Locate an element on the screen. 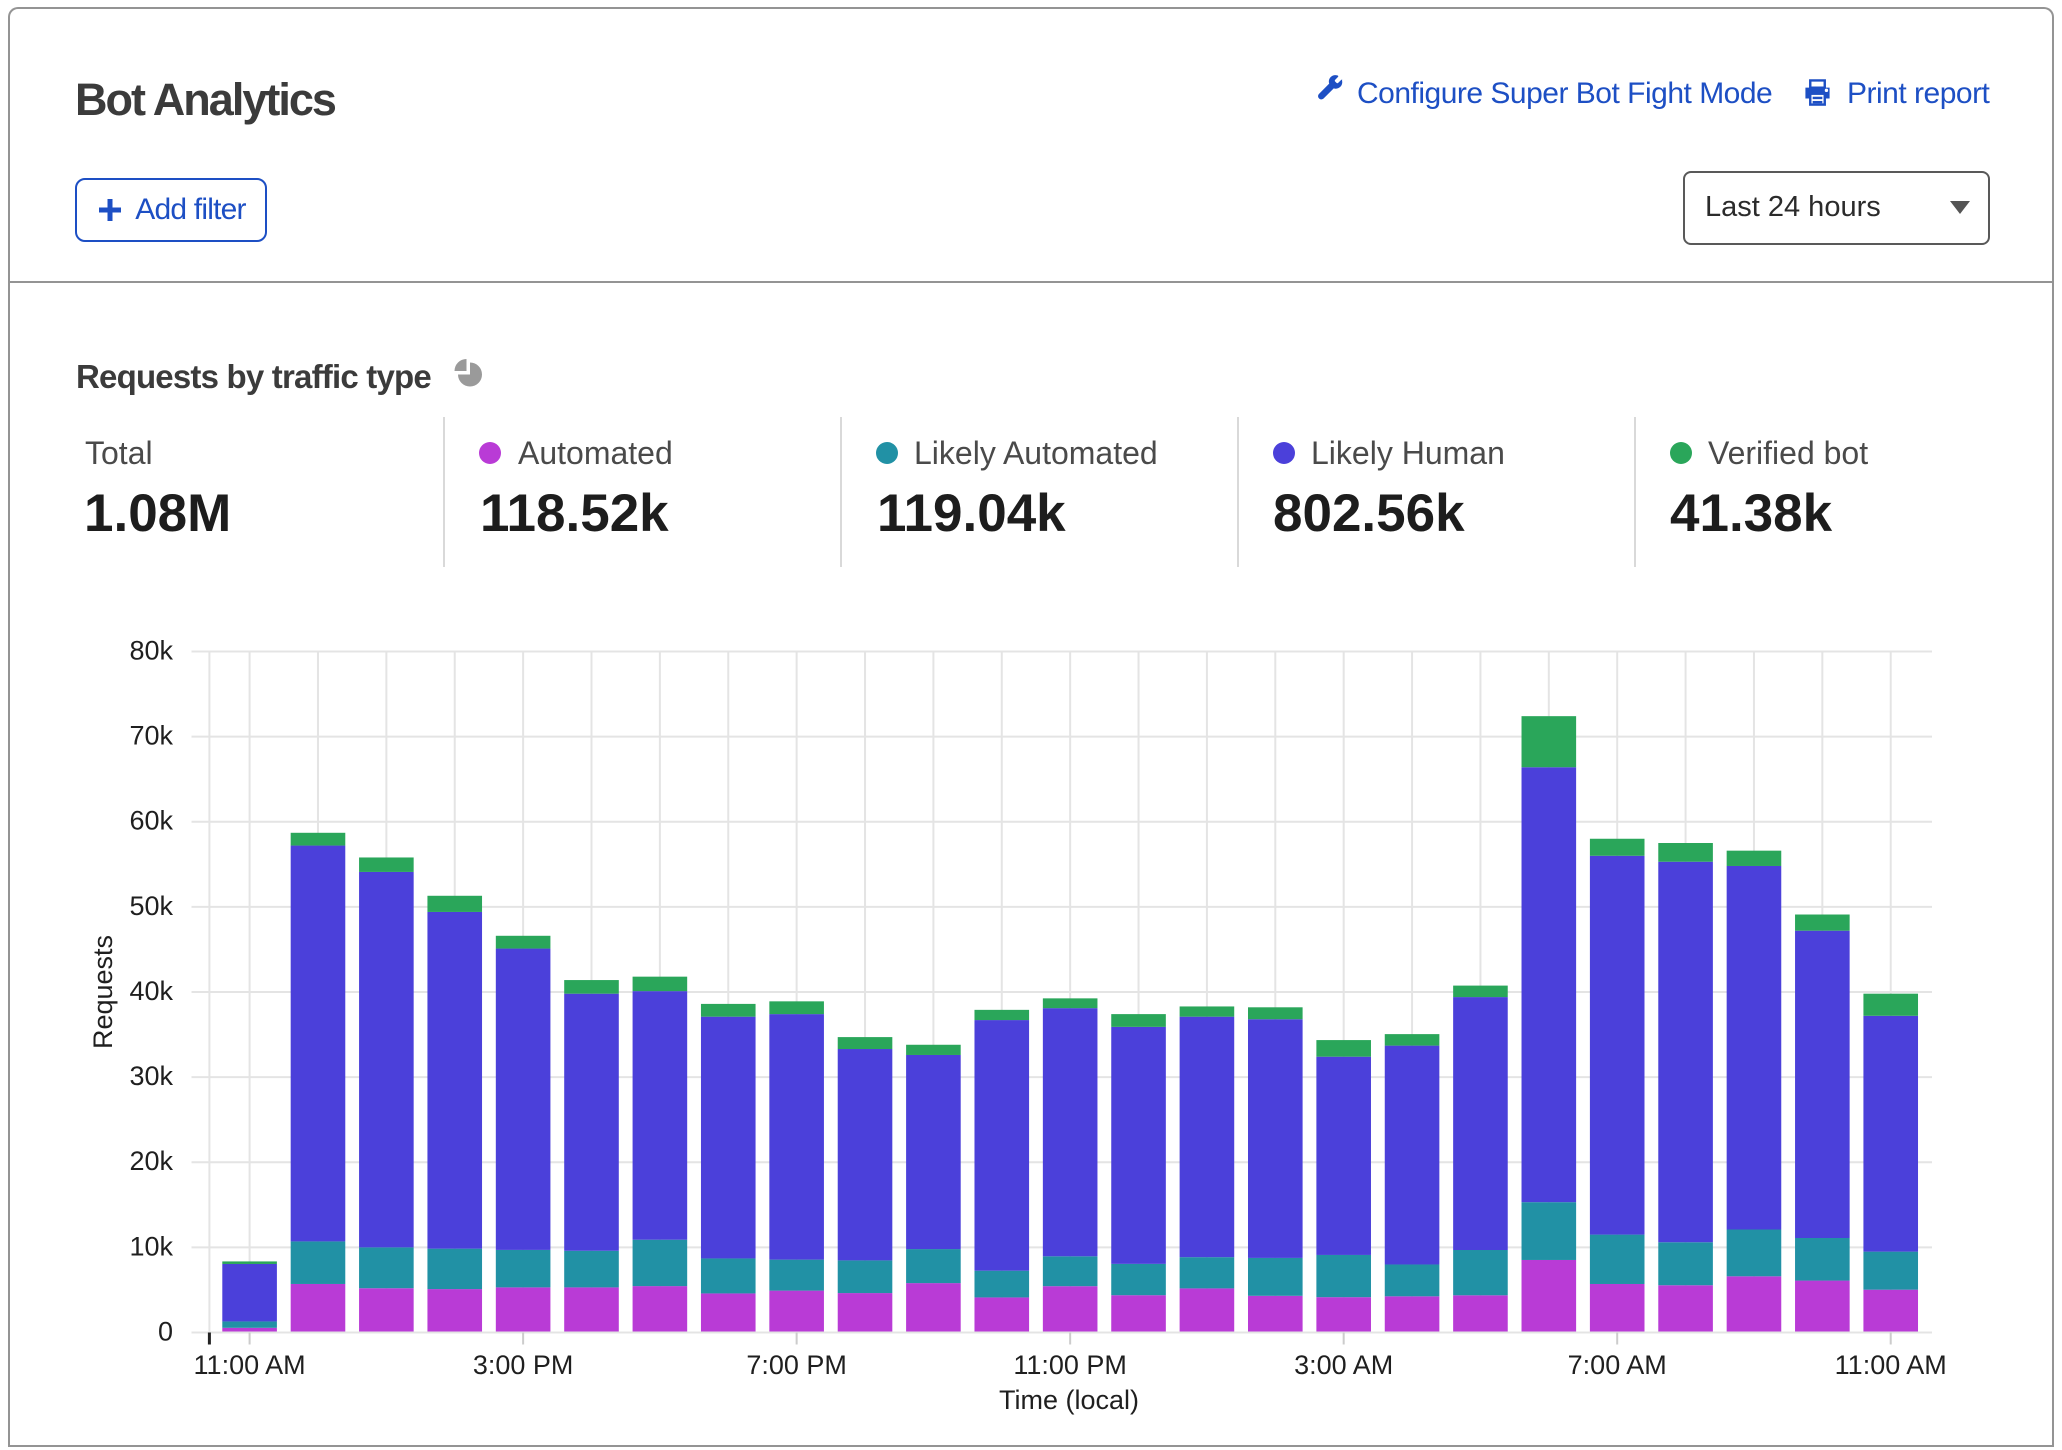  svg-text: 7:00 AM is located at coordinates (1617, 1365).